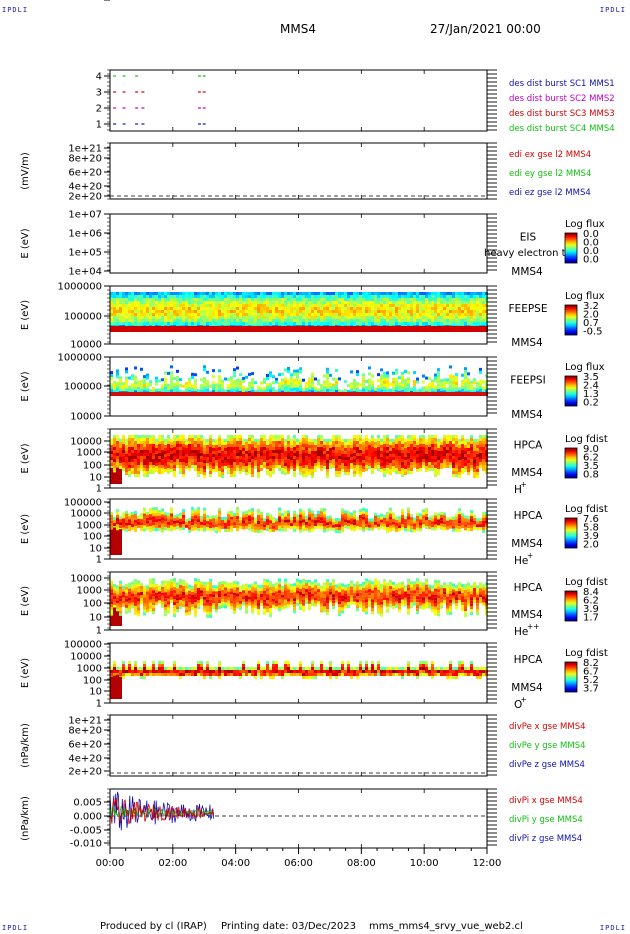 This screenshot has width=630, height=934. I want to click on legend-entry: des dist burst SC2 MMS2, so click(562, 99).